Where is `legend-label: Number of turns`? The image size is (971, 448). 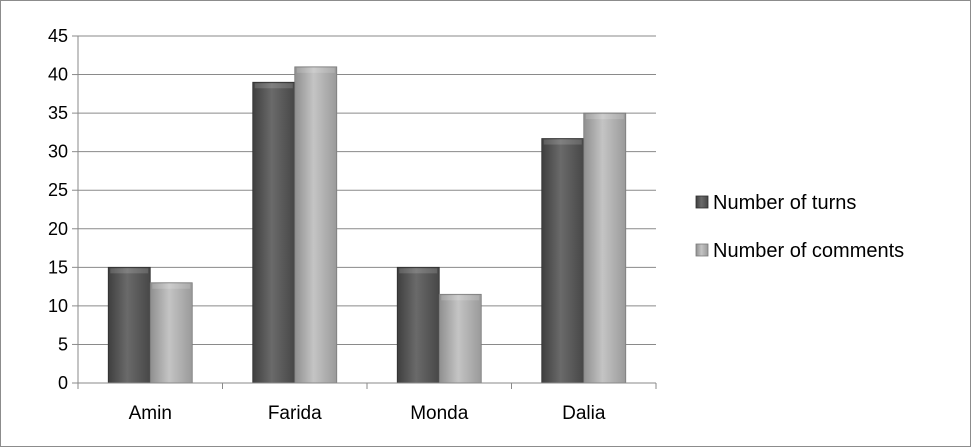
legend-label: Number of turns is located at coordinates (784, 203).